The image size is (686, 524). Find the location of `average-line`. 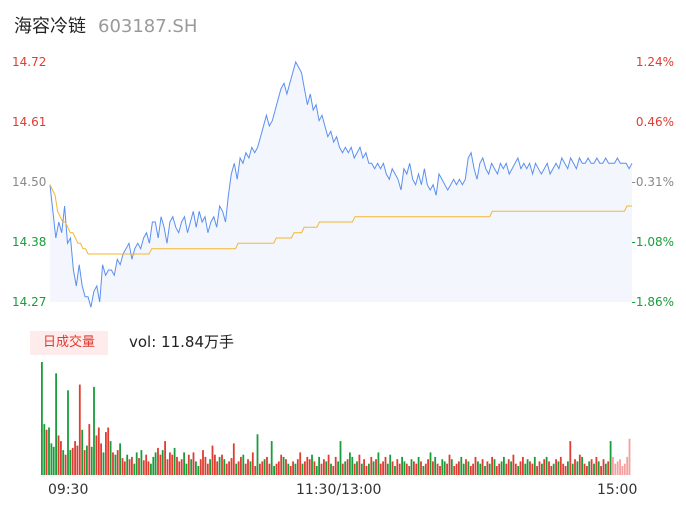

average-line is located at coordinates (340, 219).